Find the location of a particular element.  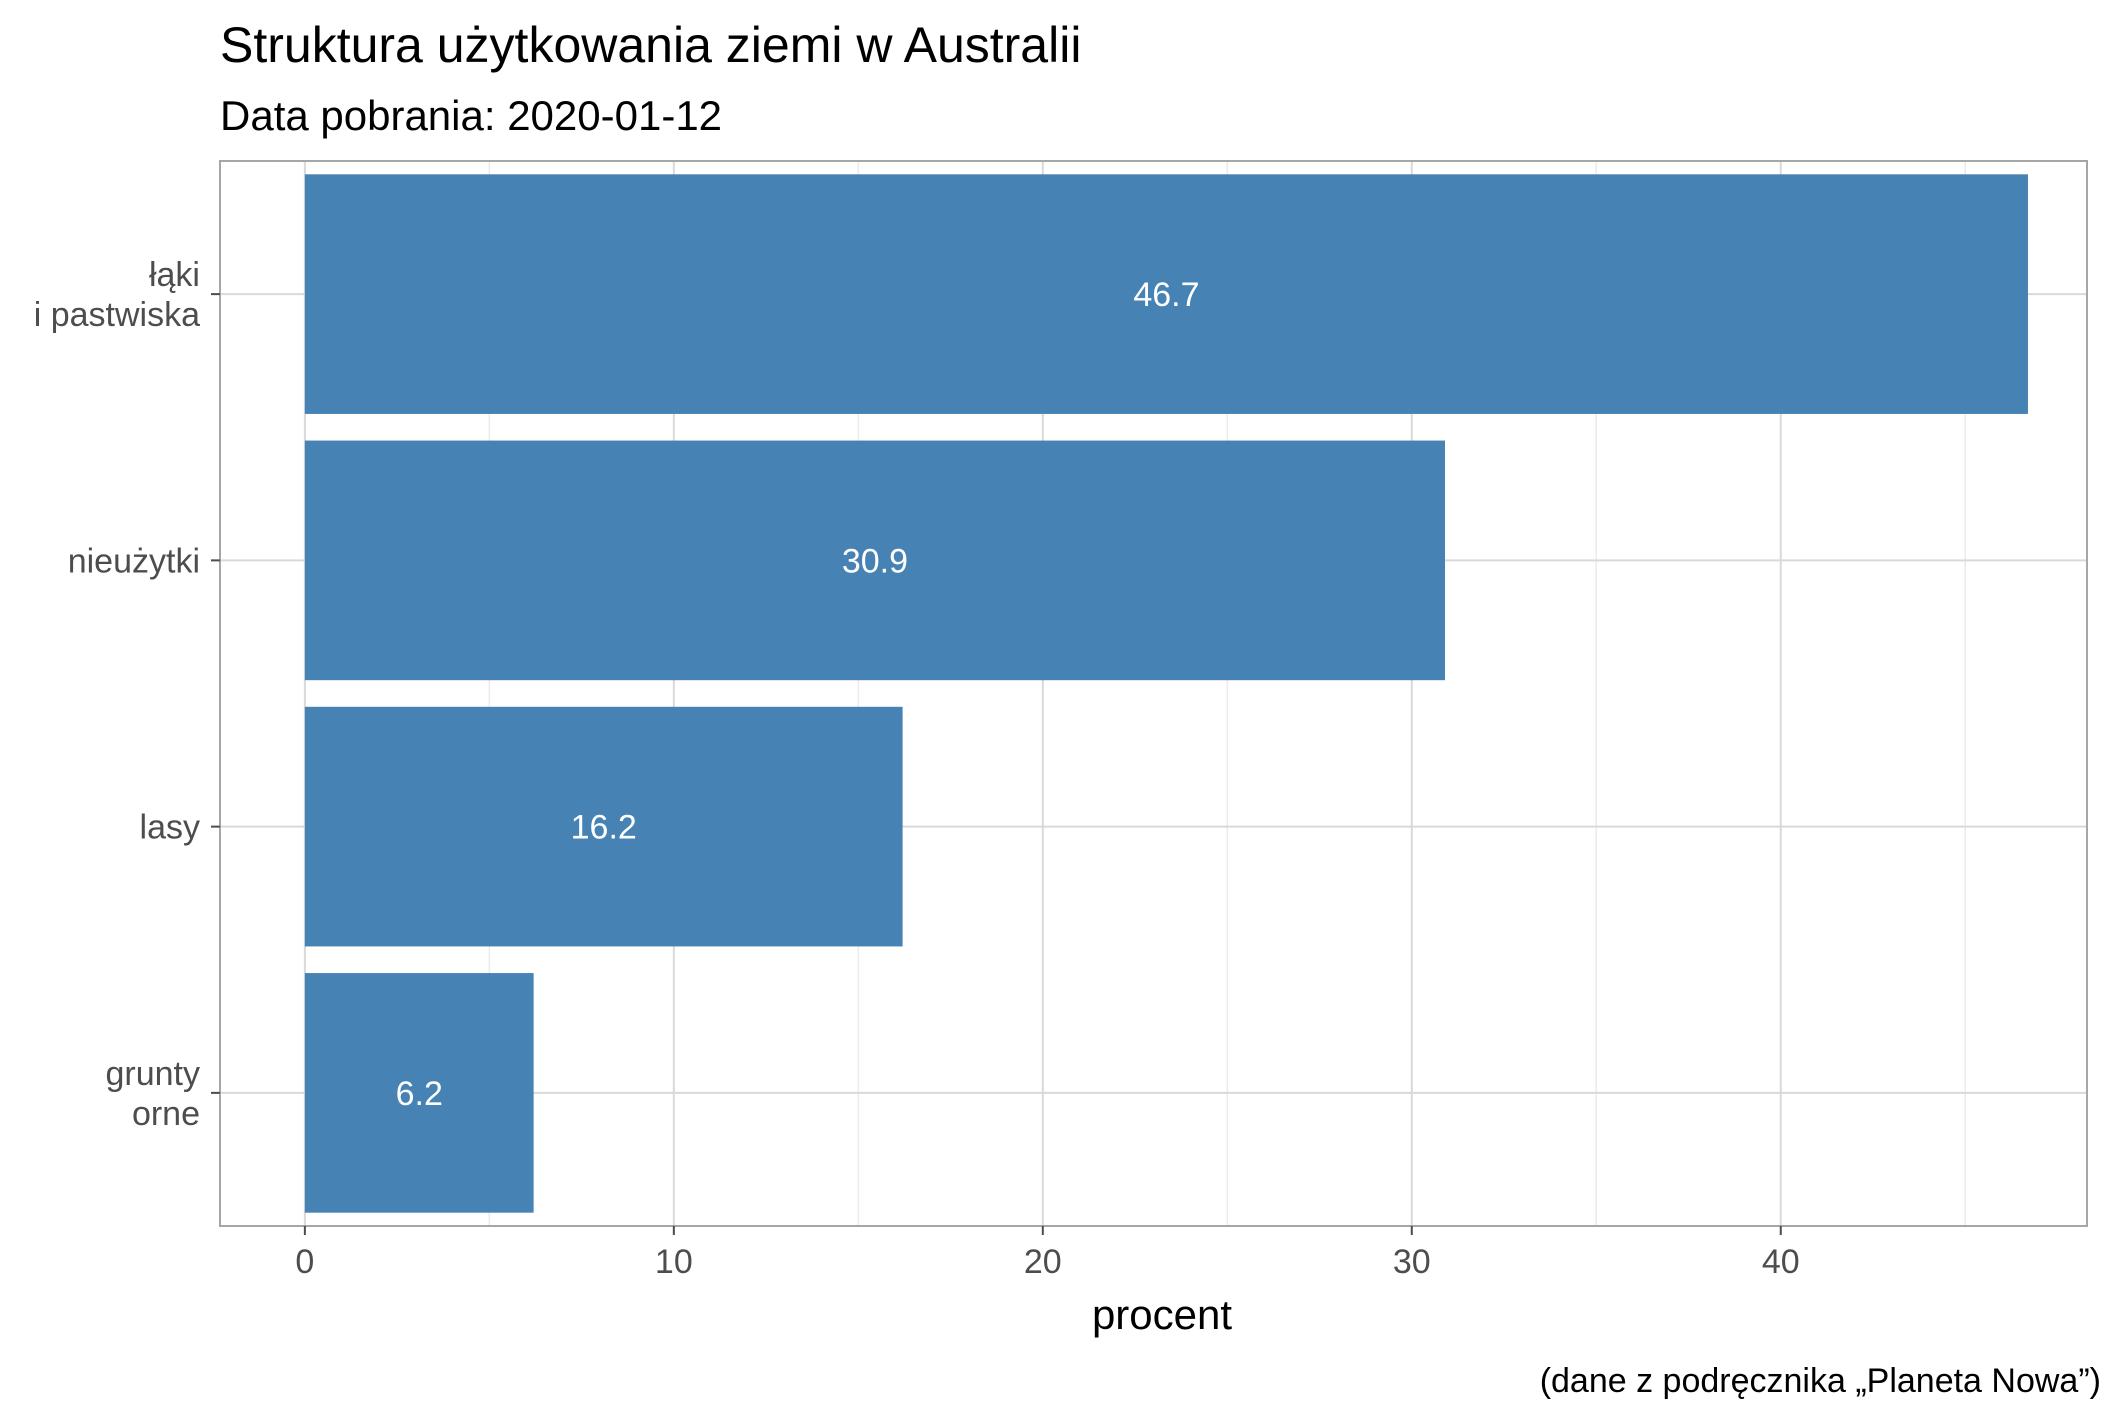

chart-title: Struktura użytkowania ziemi w Australii is located at coordinates (650, 45).